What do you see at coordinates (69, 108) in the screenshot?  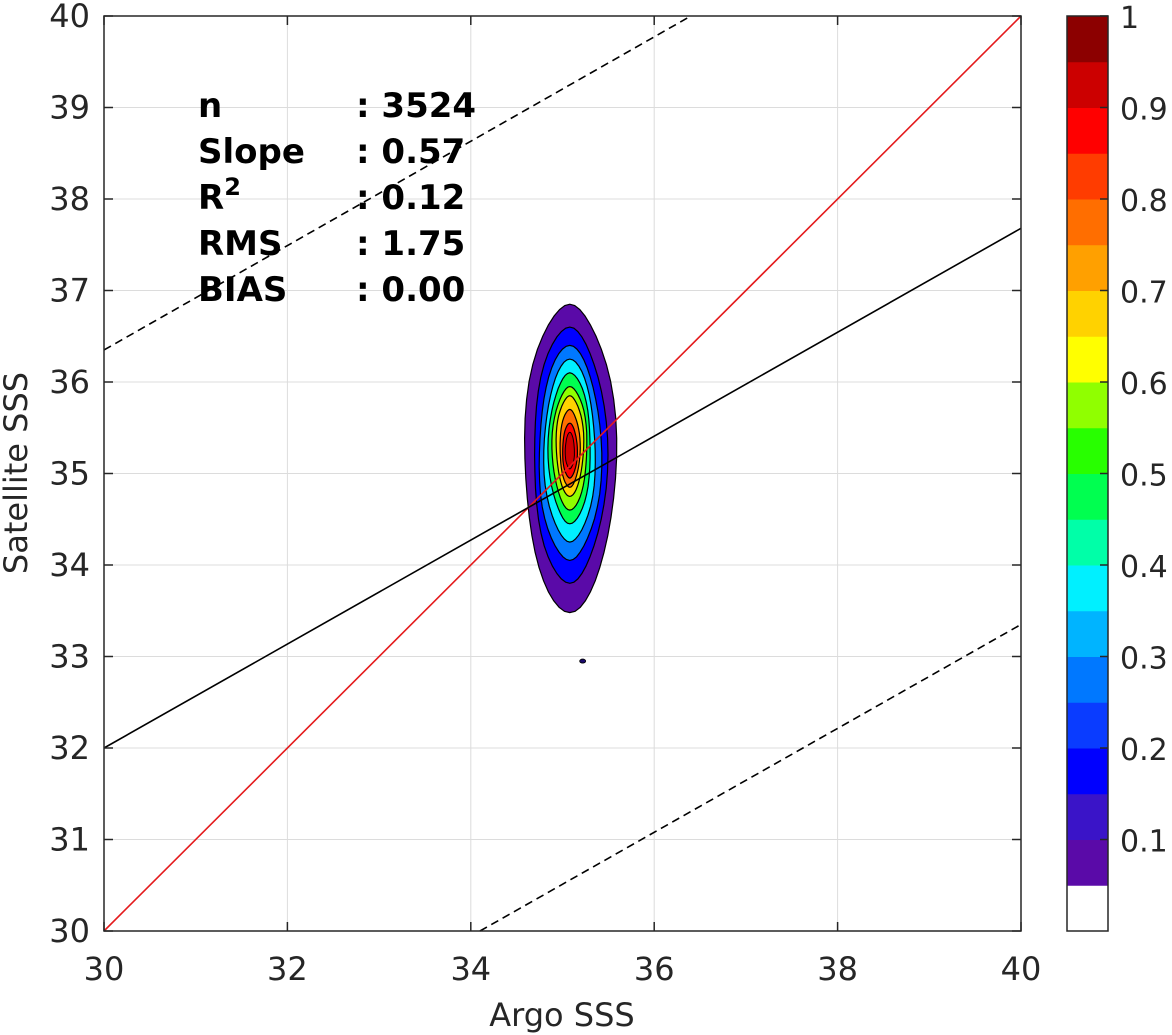 I see `y-tick-label: 39` at bounding box center [69, 108].